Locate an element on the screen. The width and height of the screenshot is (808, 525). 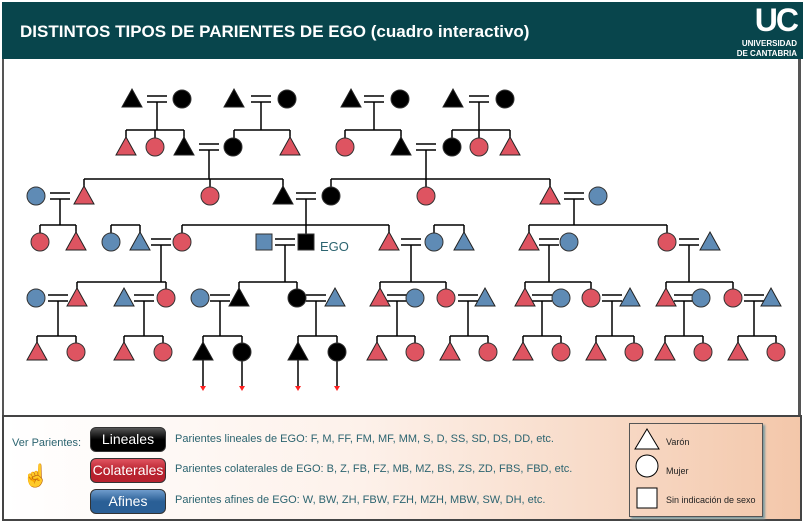
circle-icon is located at coordinates (647, 466).